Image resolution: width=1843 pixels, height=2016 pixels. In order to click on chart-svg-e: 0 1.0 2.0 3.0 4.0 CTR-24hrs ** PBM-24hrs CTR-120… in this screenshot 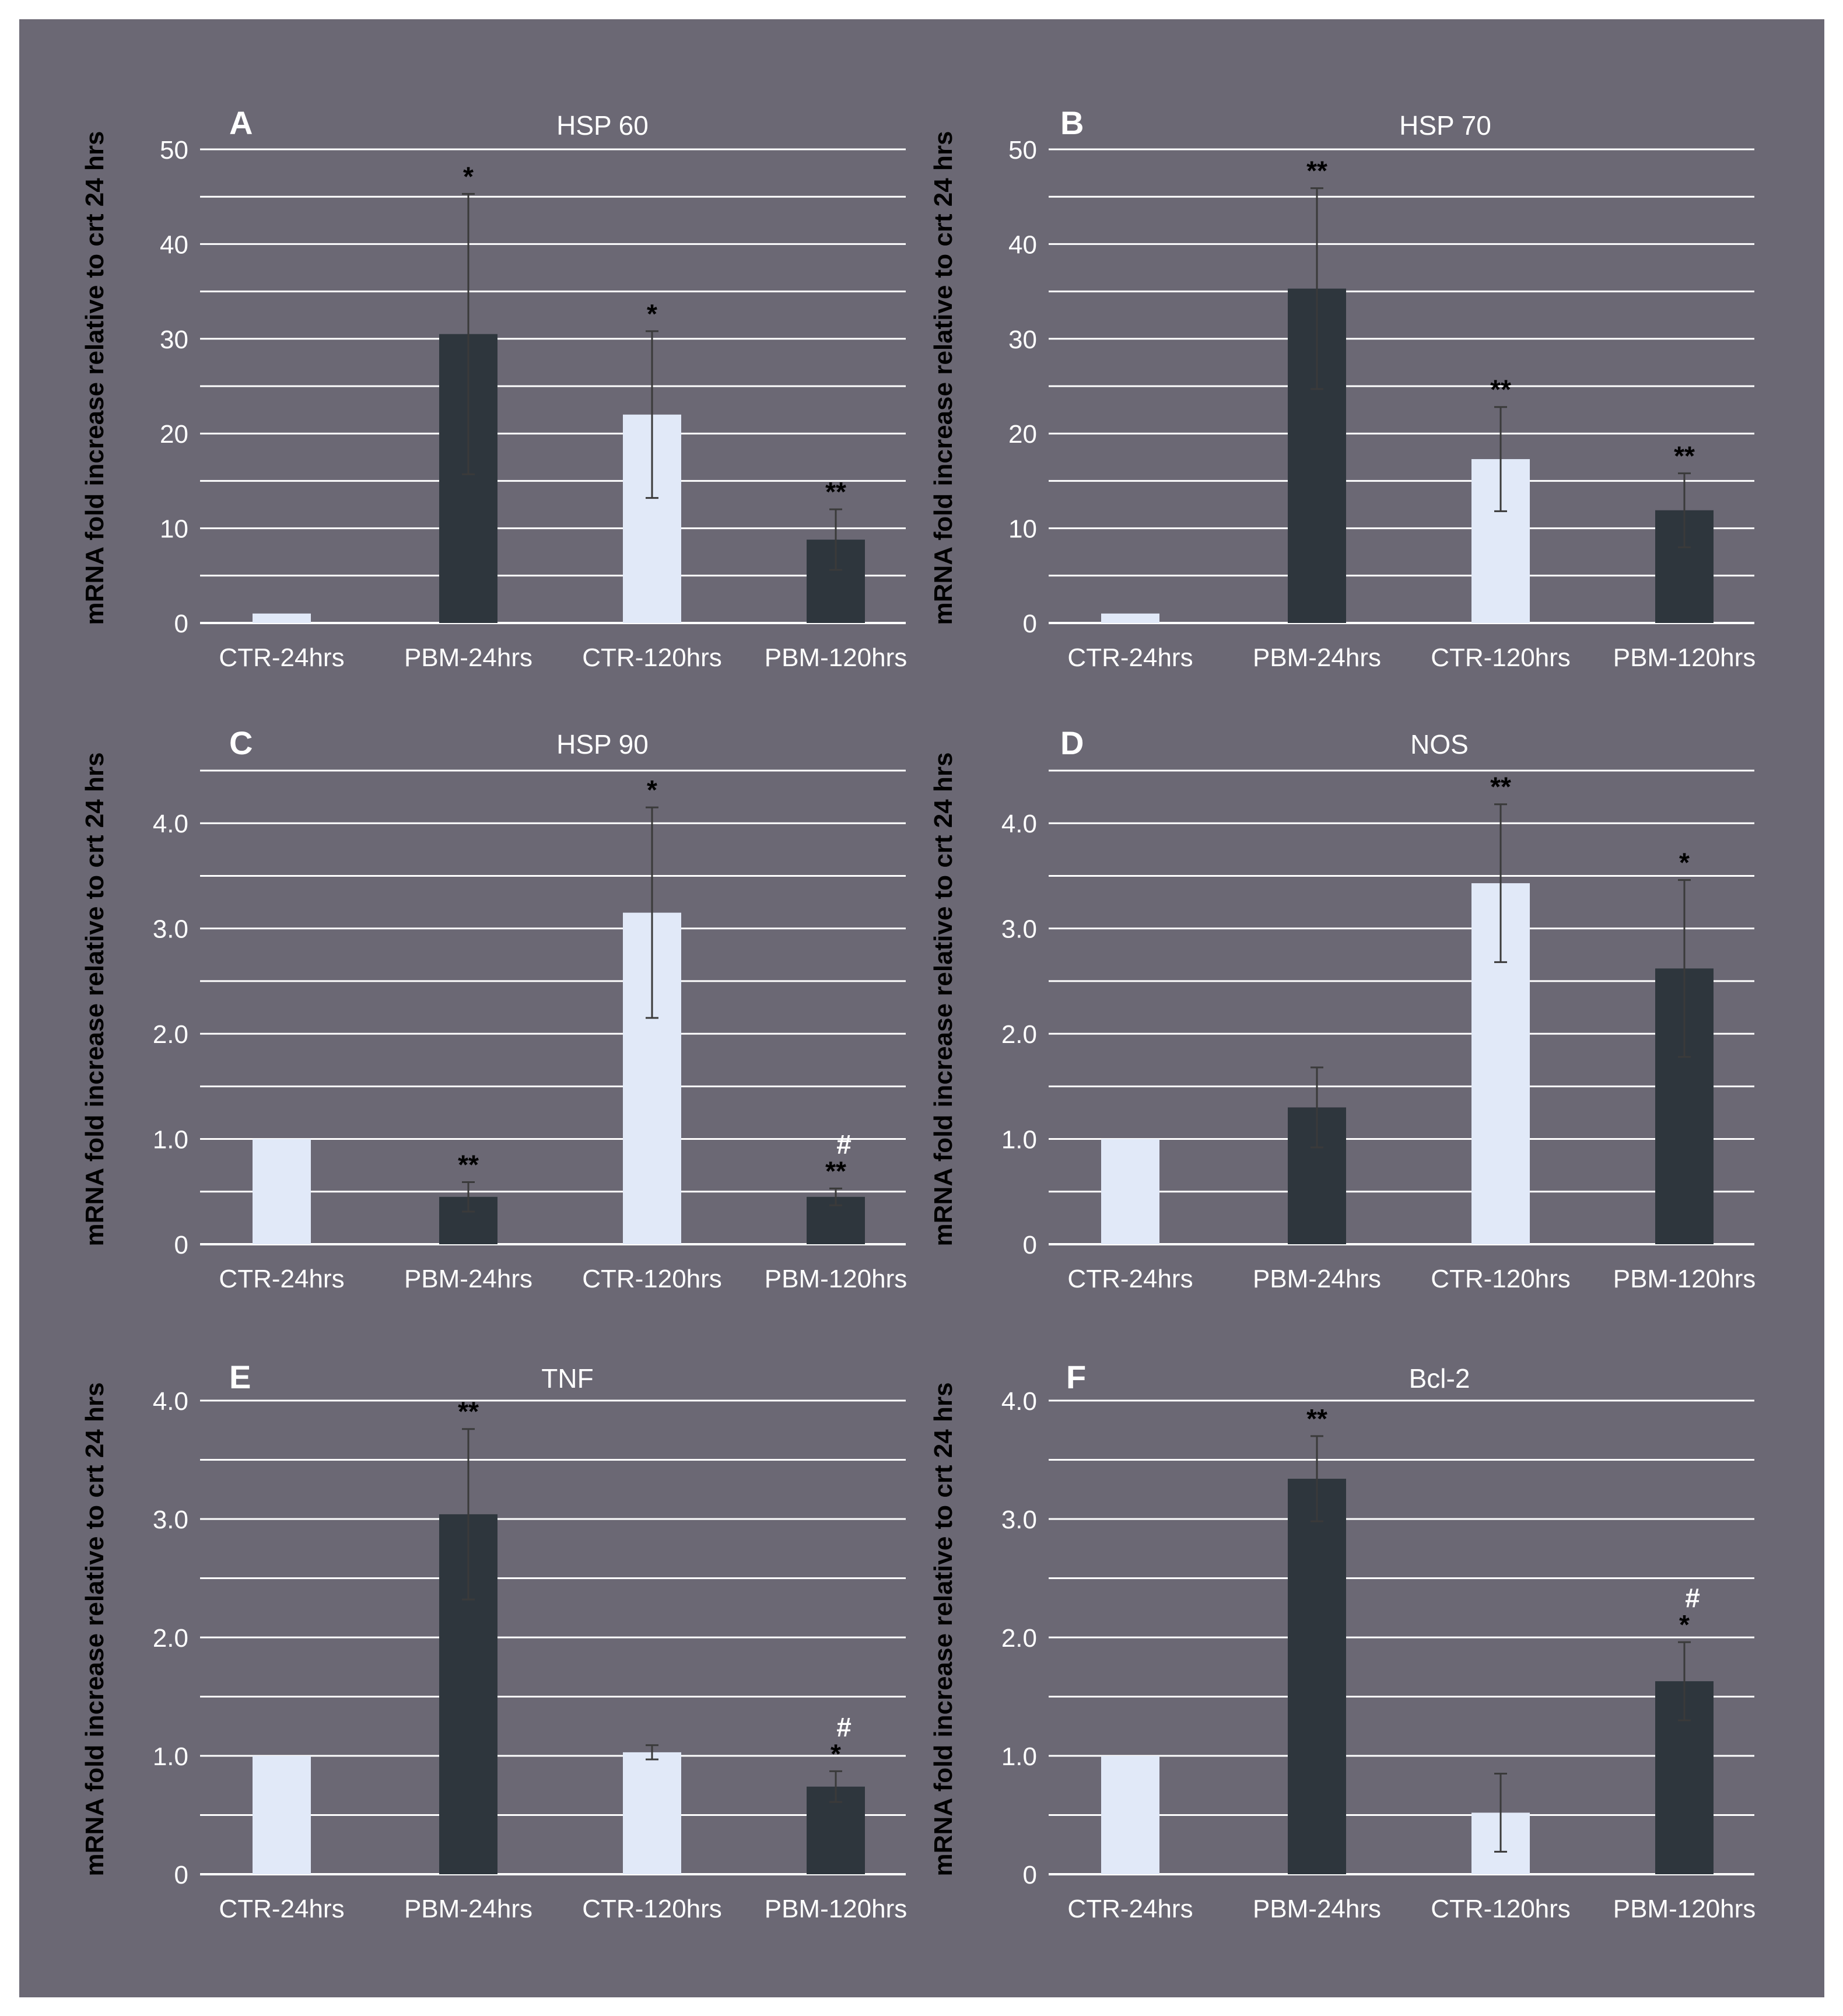, I will do `click(530, 1655)`.